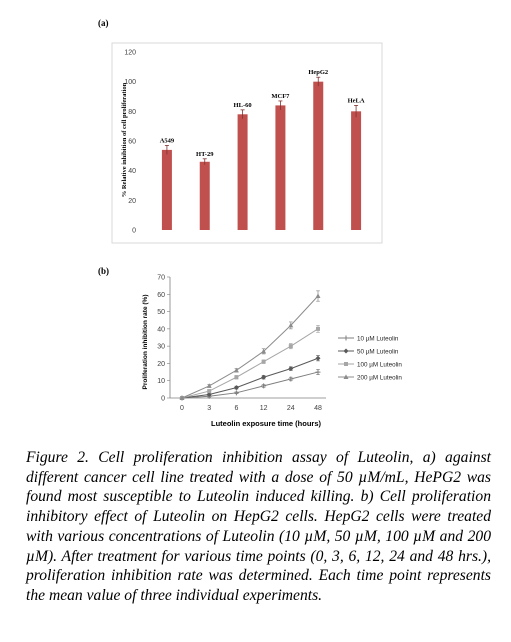  I want to click on bar-label-hela: HeLA, so click(356, 100).